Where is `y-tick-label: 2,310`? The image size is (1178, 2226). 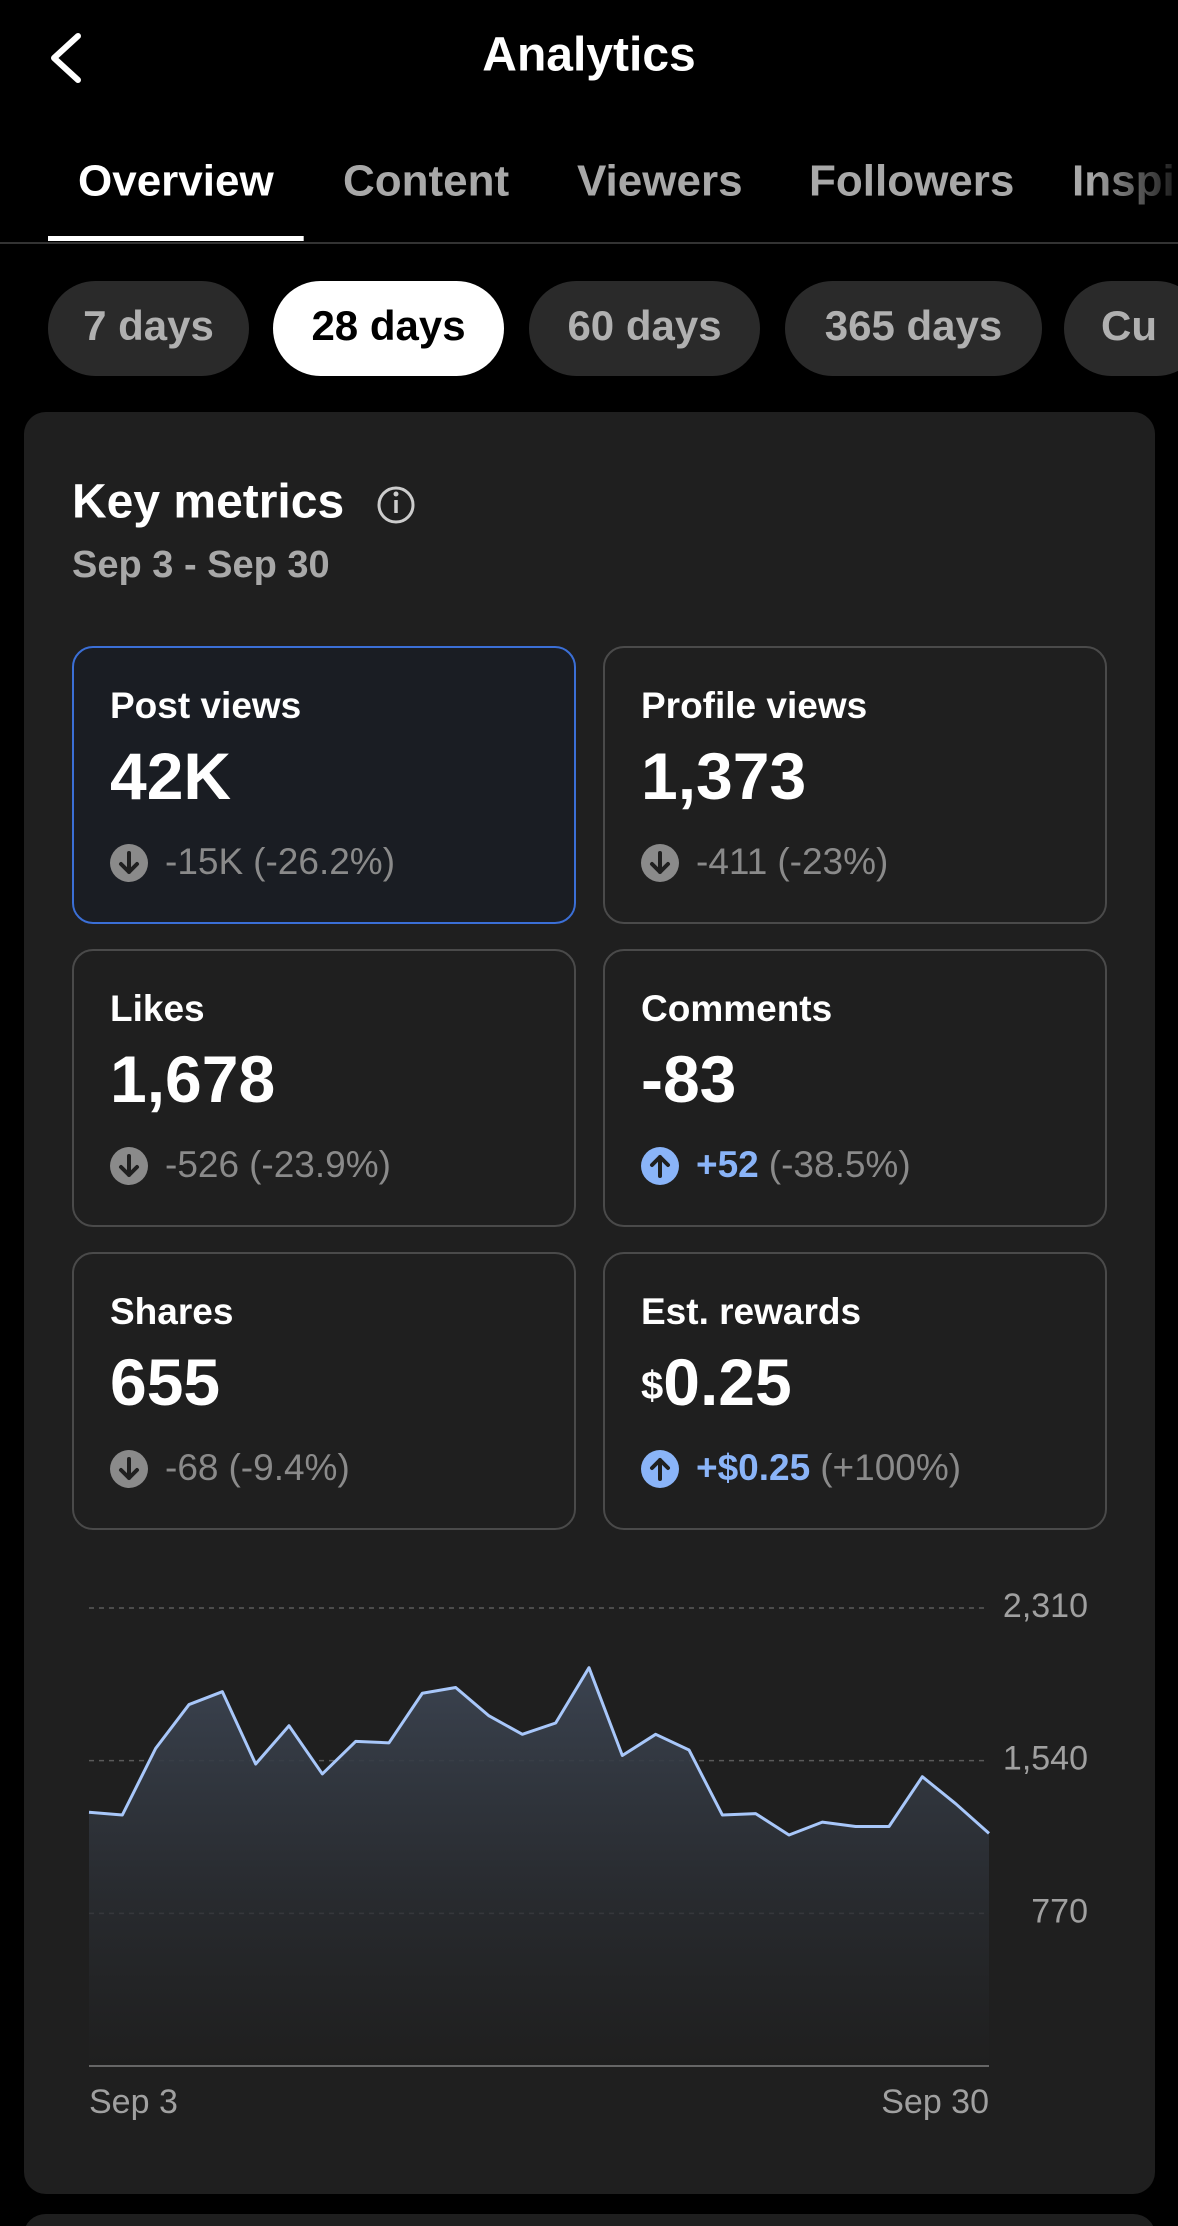 y-tick-label: 2,310 is located at coordinates (1045, 1606).